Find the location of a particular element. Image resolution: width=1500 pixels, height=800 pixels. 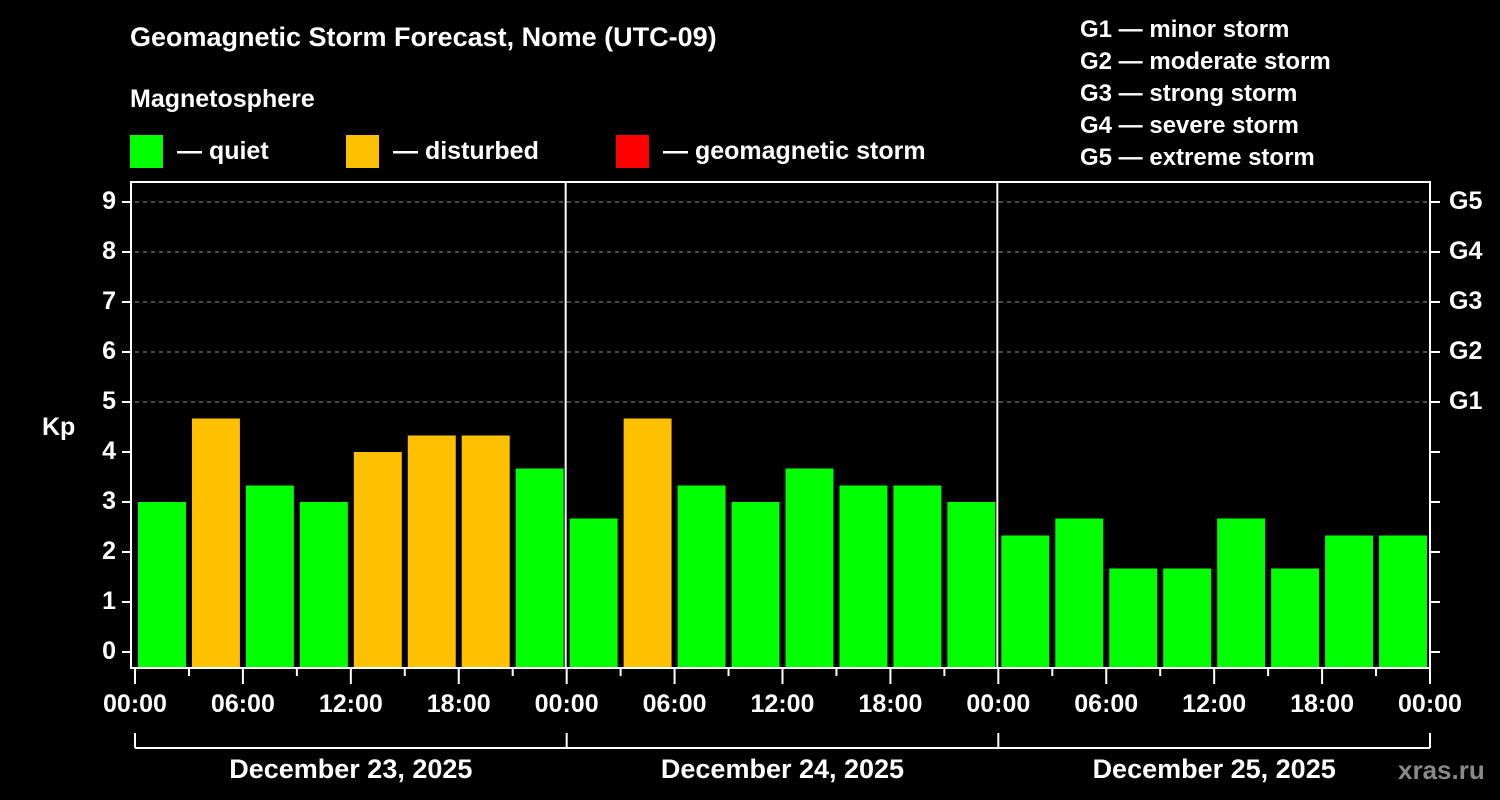

y-tick-label: 1 is located at coordinates (109, 601).